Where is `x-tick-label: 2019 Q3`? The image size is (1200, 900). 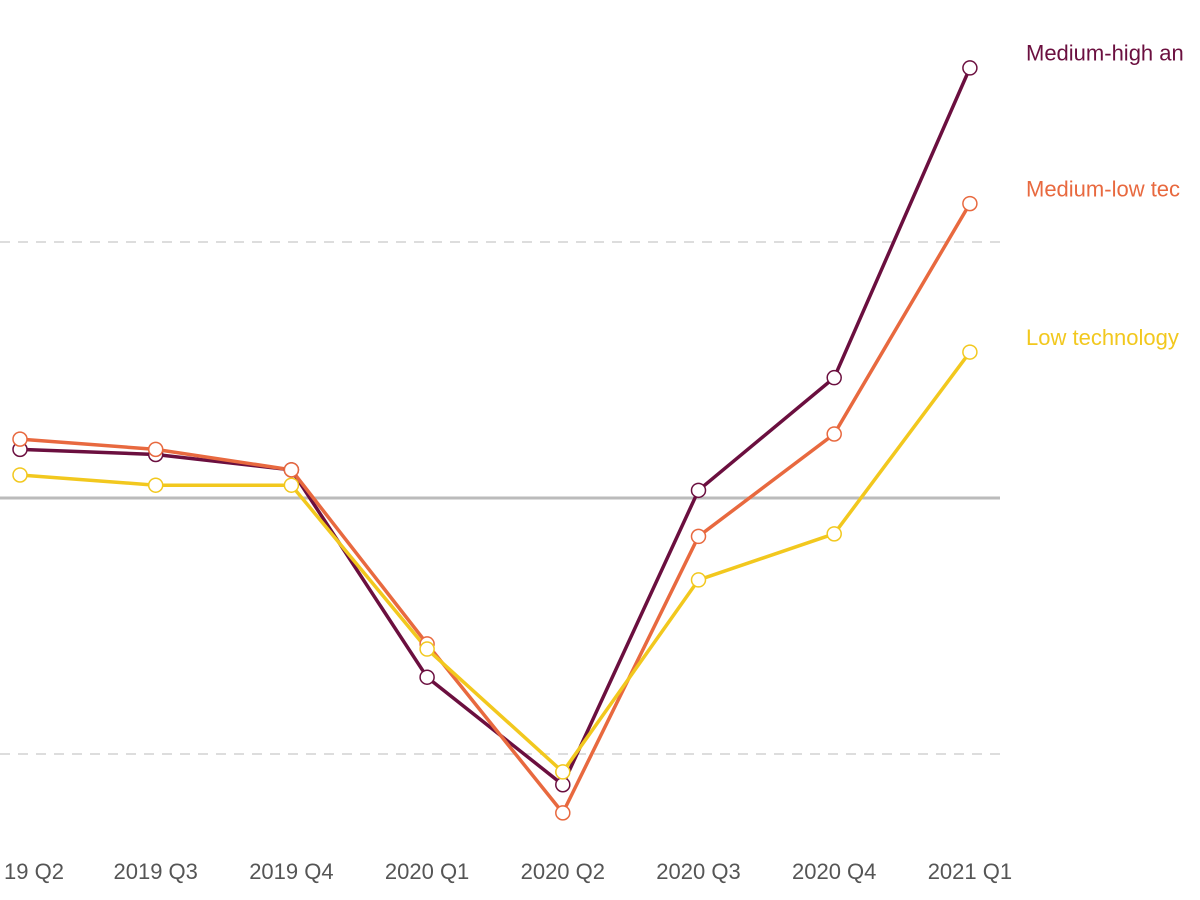 x-tick-label: 2019 Q3 is located at coordinates (155, 871).